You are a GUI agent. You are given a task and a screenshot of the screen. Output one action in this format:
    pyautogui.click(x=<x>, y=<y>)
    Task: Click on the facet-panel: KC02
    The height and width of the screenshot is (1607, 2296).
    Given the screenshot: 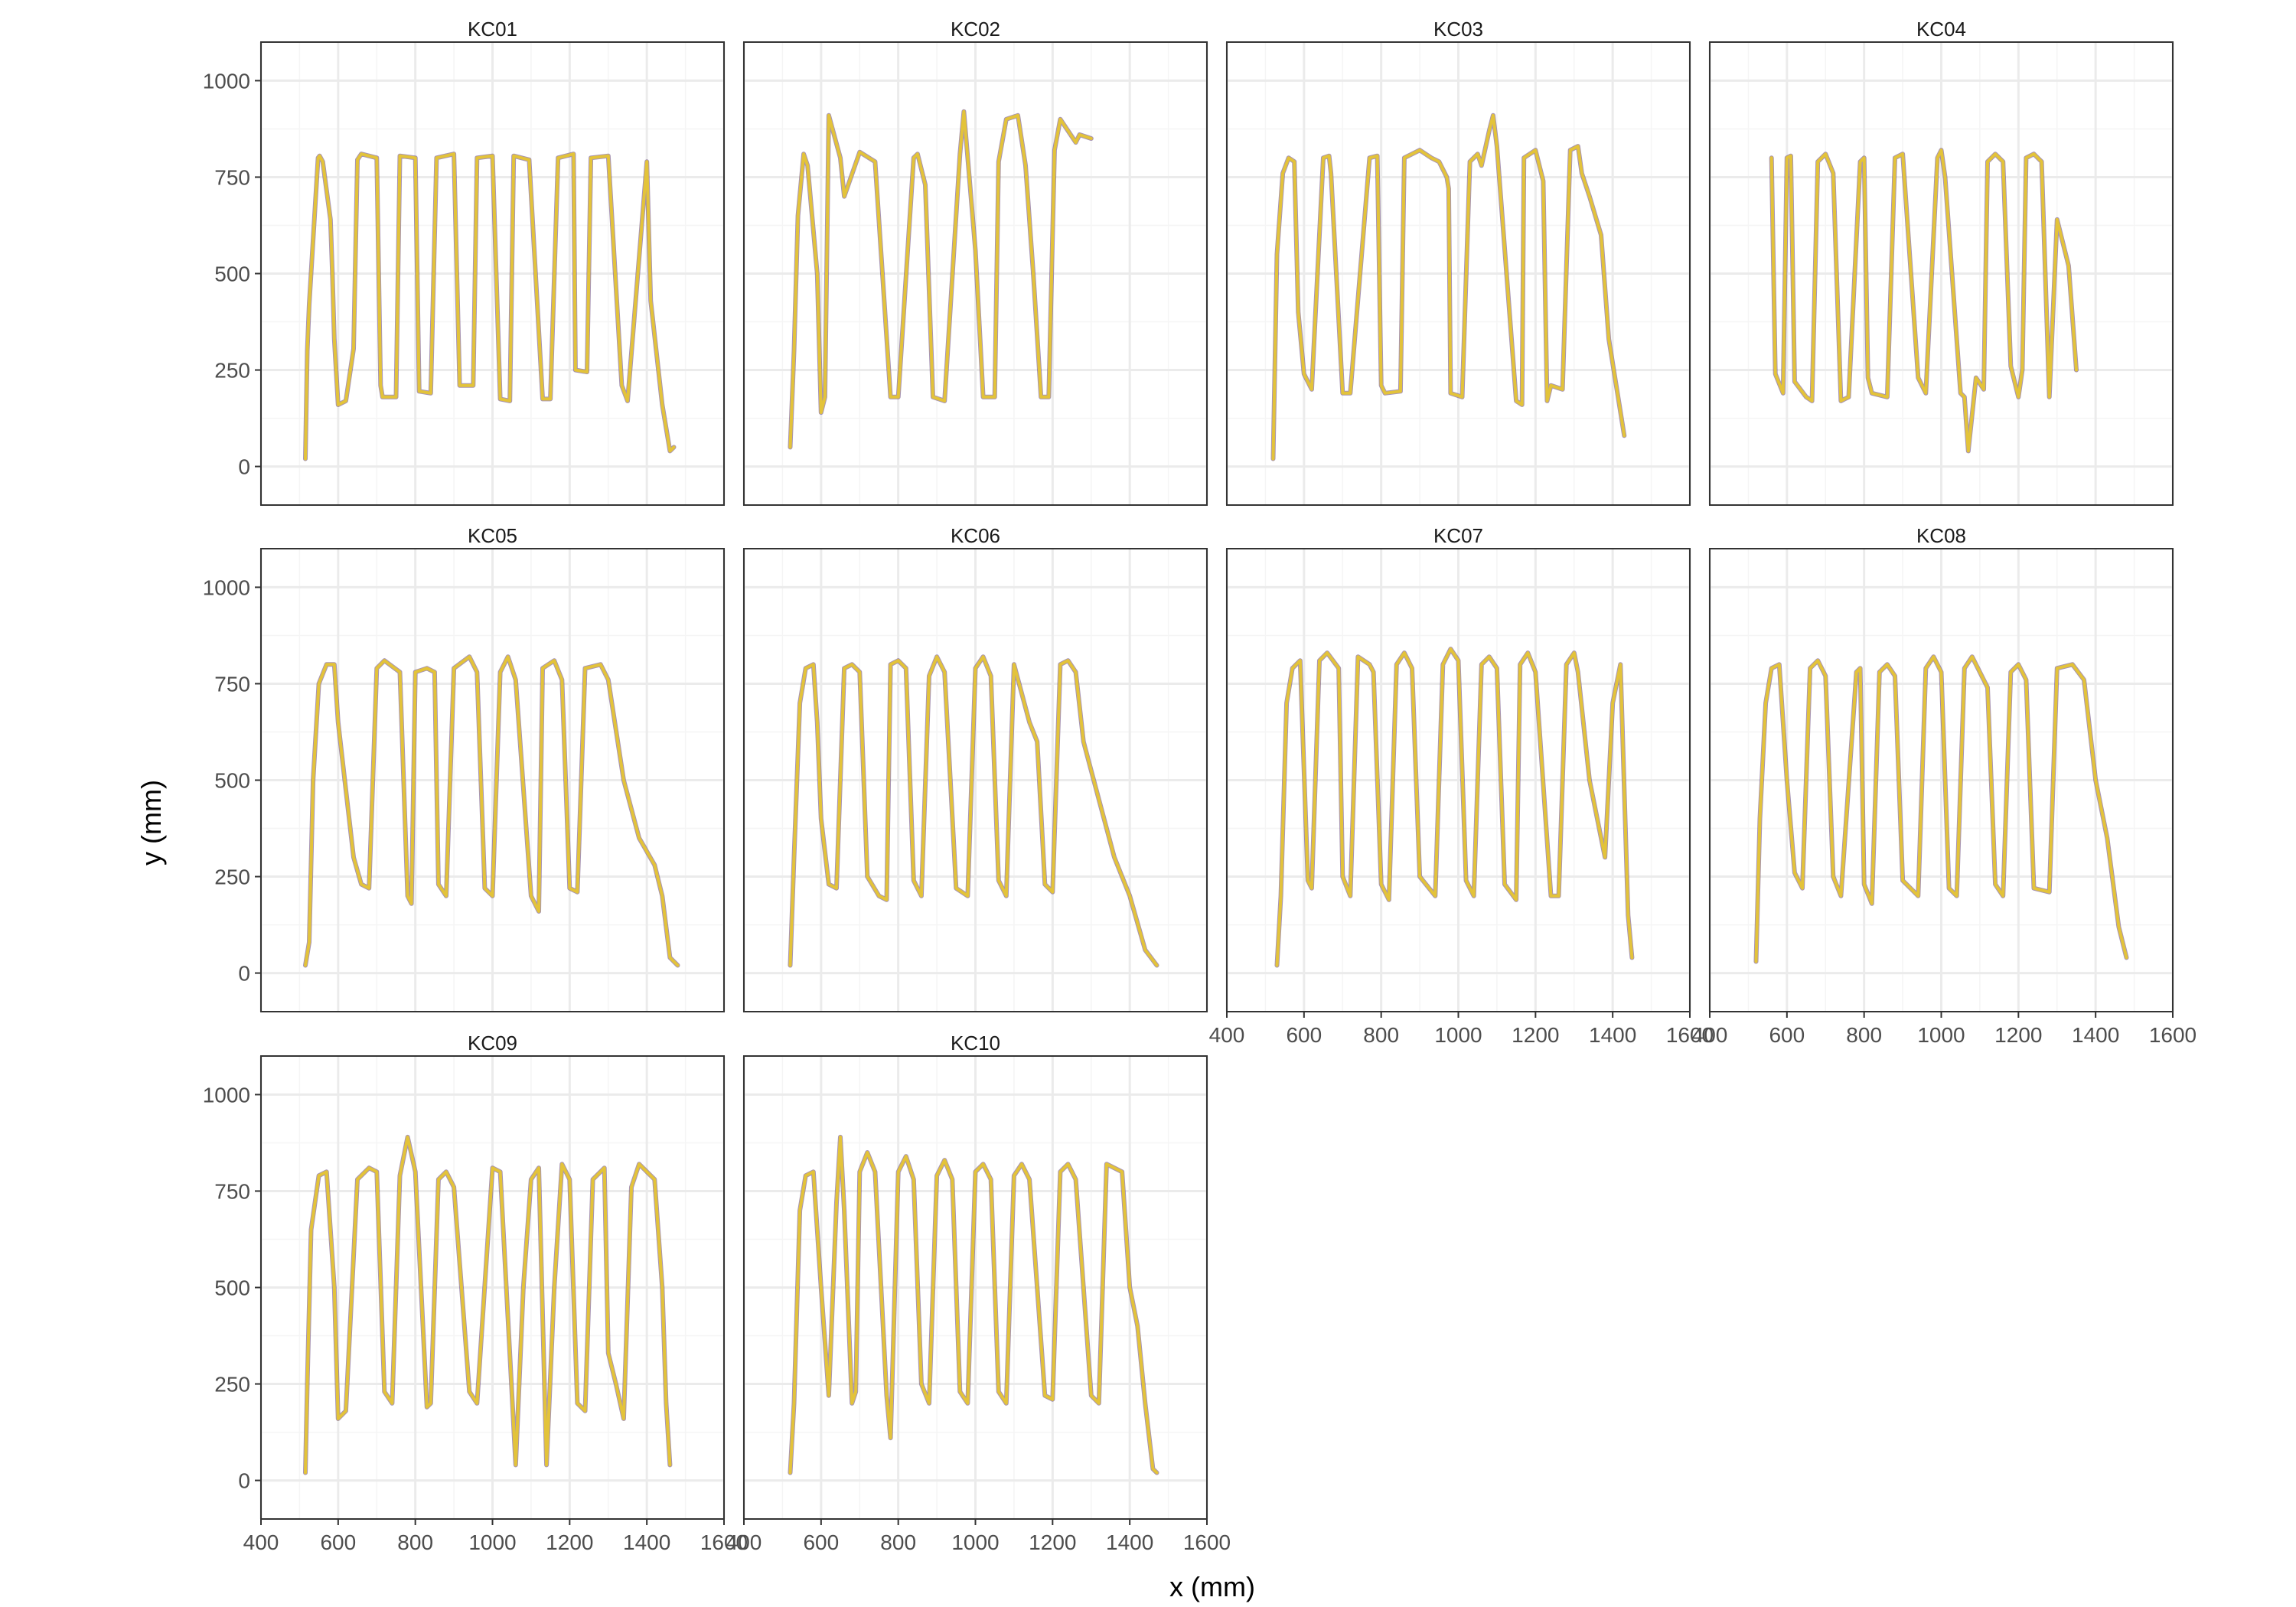 What is the action you would take?
    pyautogui.click(x=975, y=262)
    